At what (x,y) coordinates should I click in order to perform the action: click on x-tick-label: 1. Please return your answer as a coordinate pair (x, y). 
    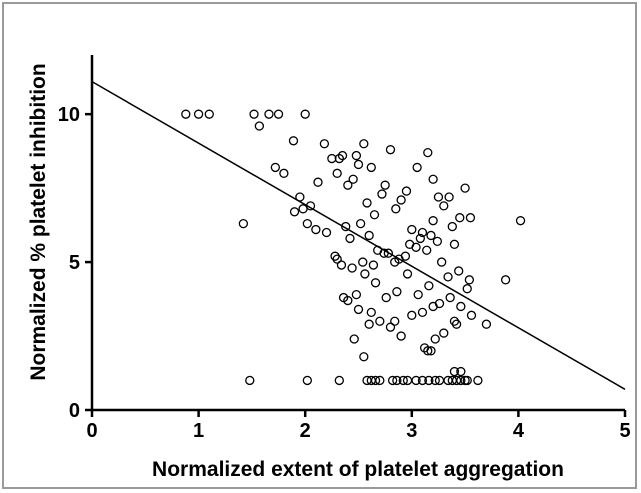
    Looking at the image, I should click on (198, 431).